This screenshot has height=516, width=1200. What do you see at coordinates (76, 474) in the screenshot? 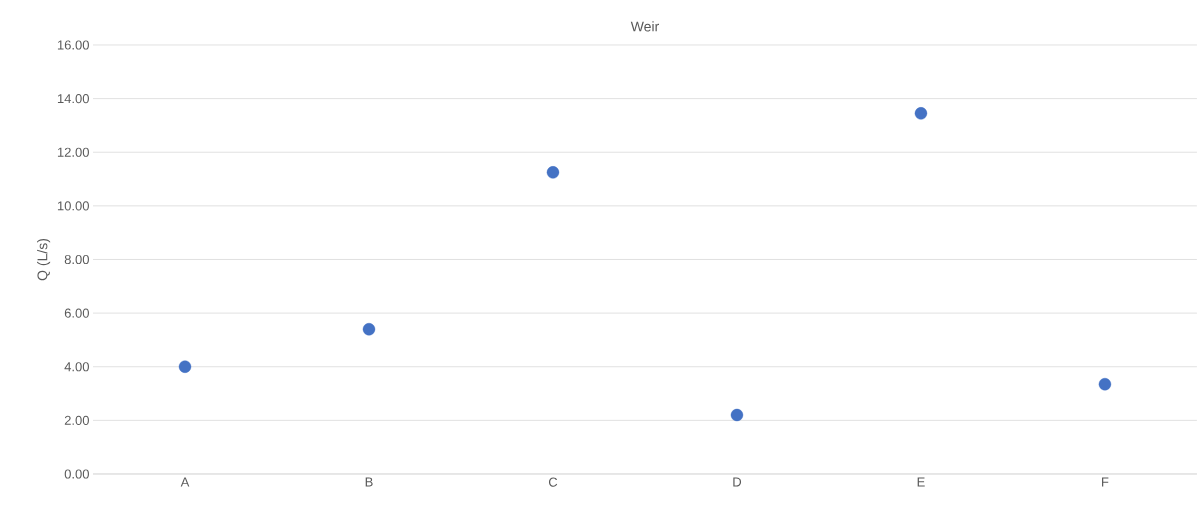
I see `y-tick-label: 0.00` at bounding box center [76, 474].